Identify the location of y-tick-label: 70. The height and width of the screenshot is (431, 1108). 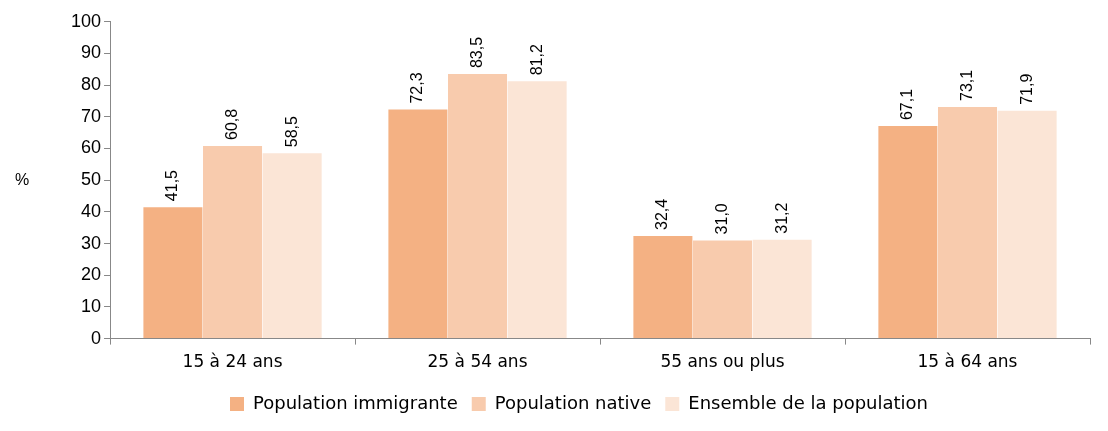
(91, 115).